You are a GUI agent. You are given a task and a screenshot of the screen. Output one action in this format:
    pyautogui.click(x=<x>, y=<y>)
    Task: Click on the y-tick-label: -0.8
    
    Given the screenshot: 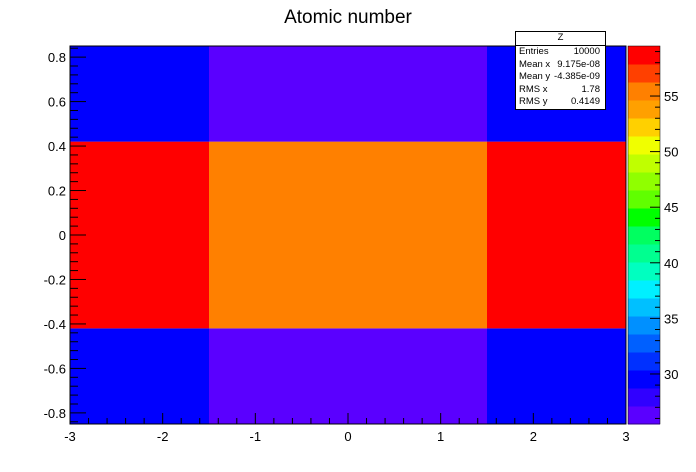 What is the action you would take?
    pyautogui.click(x=55, y=413)
    